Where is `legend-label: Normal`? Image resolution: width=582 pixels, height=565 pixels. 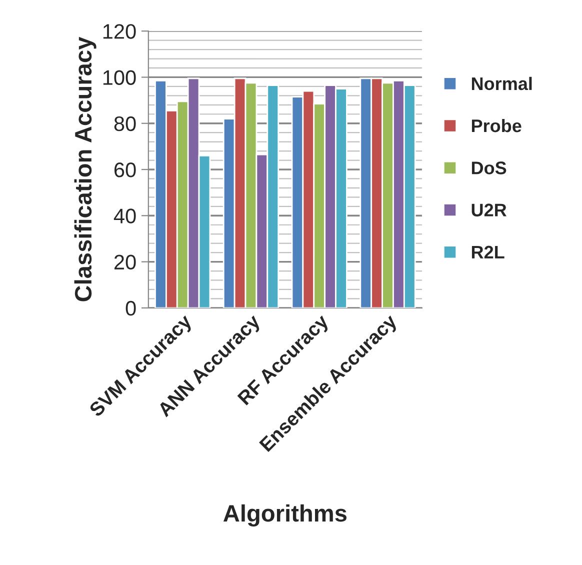 legend-label: Normal is located at coordinates (502, 83).